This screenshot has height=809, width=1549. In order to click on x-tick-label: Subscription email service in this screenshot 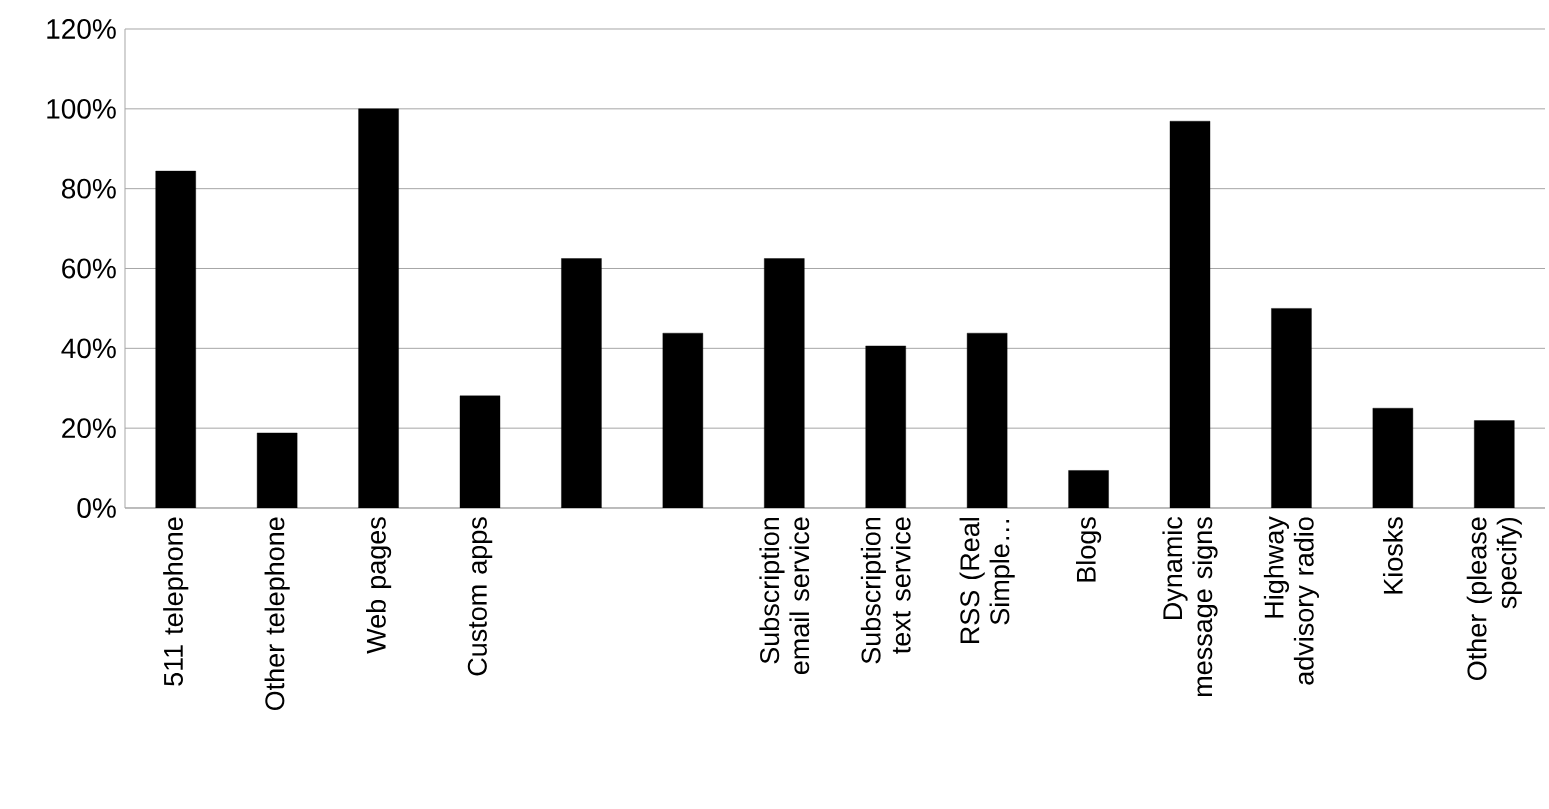, I will do `click(784, 596)`.